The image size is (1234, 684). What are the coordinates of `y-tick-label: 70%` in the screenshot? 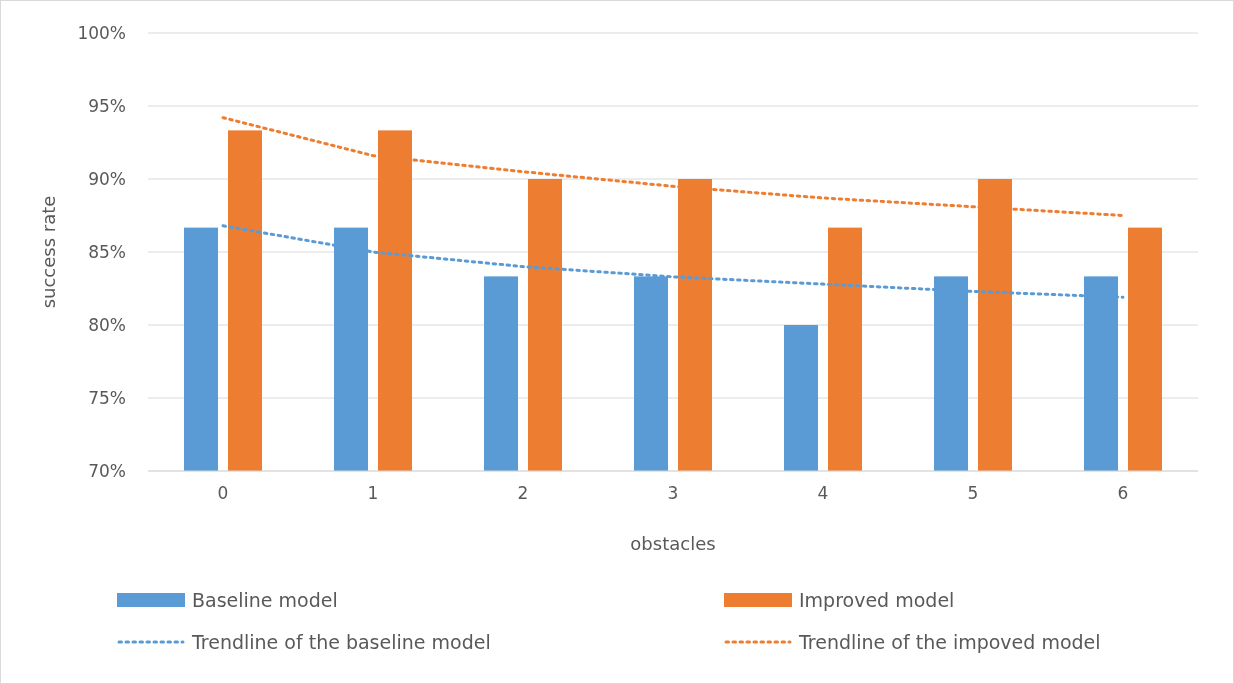 It's located at (107, 470).